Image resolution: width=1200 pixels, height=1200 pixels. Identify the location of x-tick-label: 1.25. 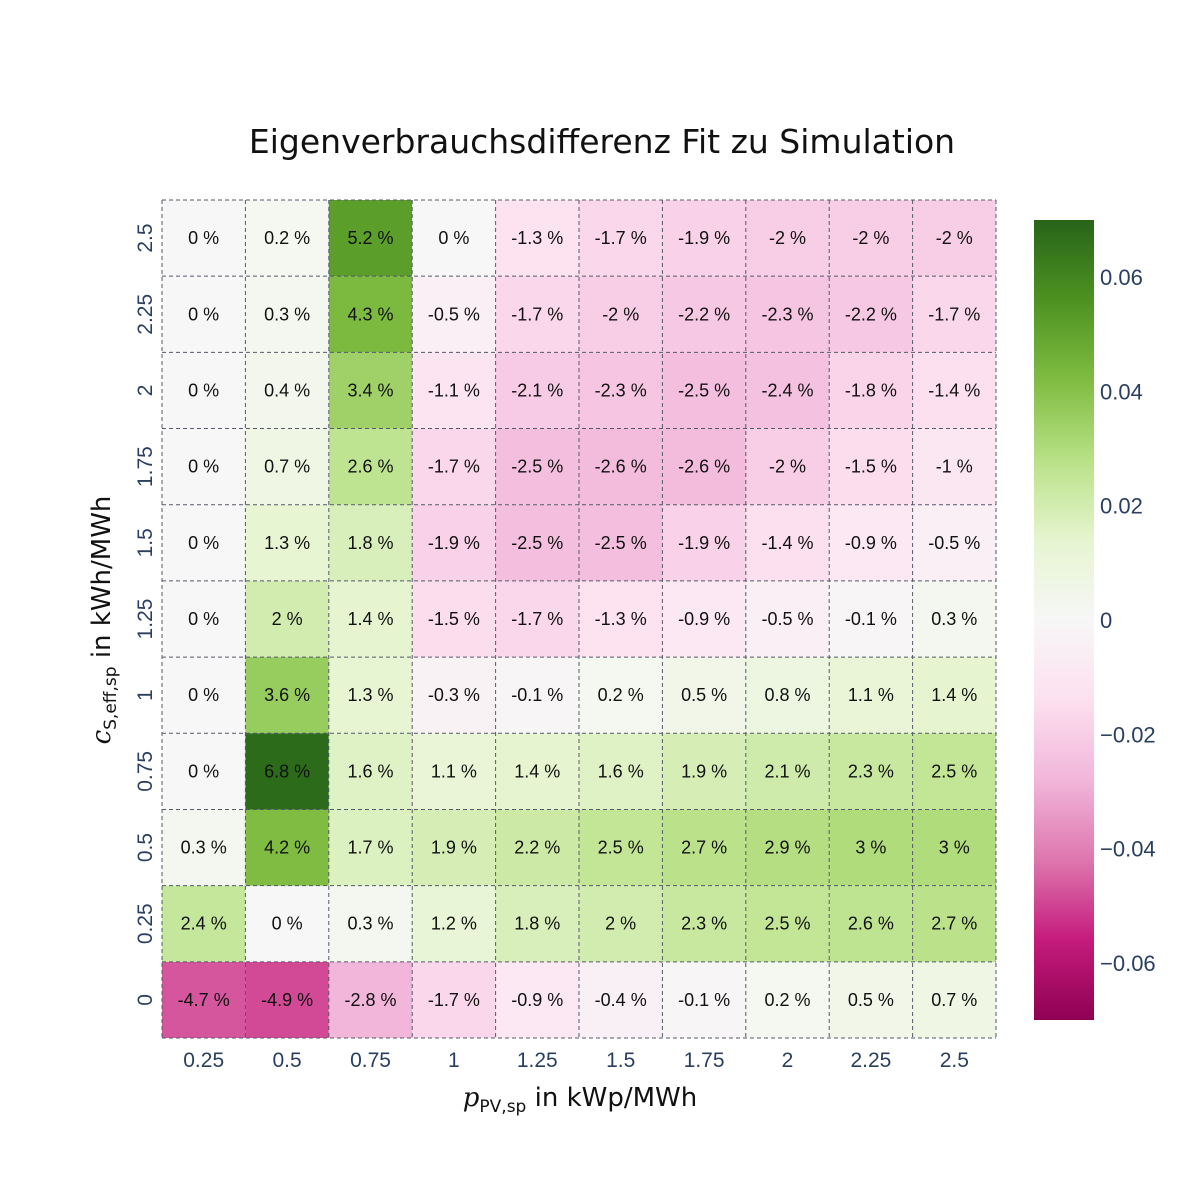
(537, 1060).